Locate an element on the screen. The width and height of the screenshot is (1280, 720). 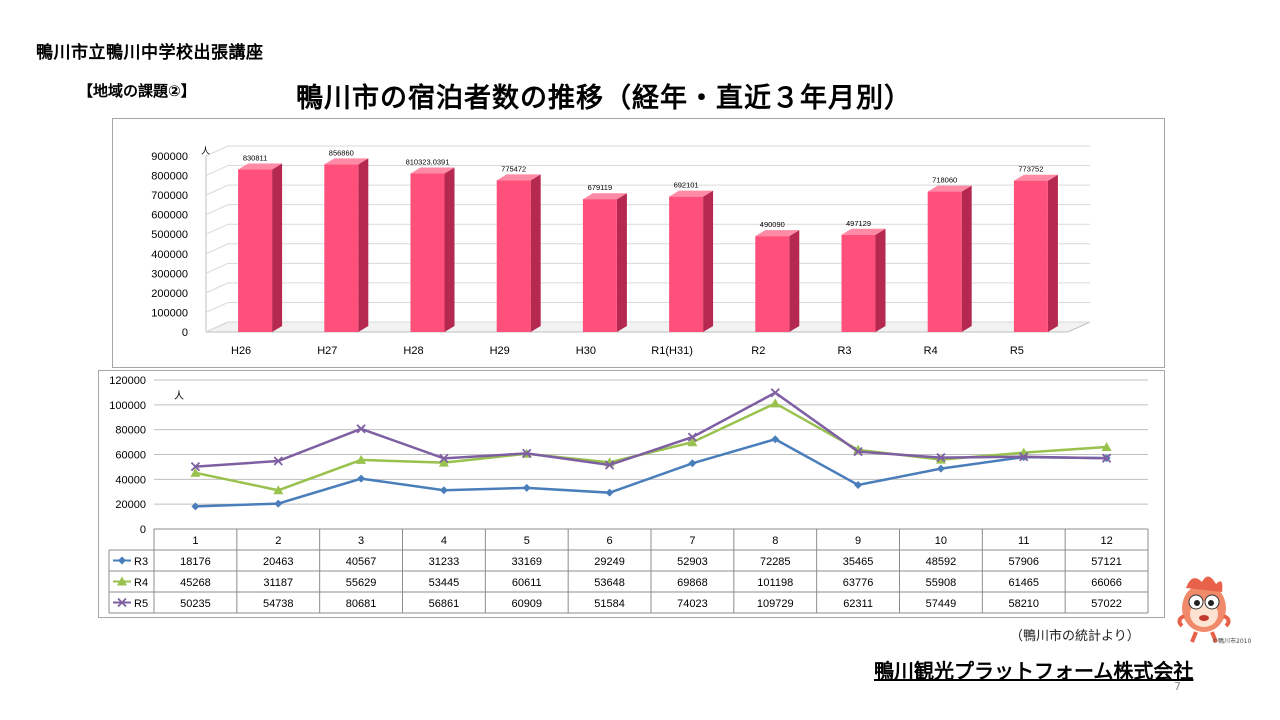
table-cell: 35465 is located at coordinates (858, 562).